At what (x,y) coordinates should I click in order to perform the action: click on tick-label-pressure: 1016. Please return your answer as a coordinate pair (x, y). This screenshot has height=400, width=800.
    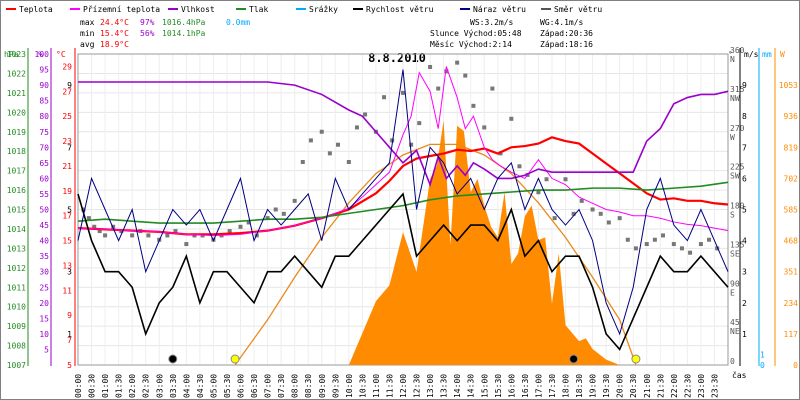
    Looking at the image, I should click on (16, 190).